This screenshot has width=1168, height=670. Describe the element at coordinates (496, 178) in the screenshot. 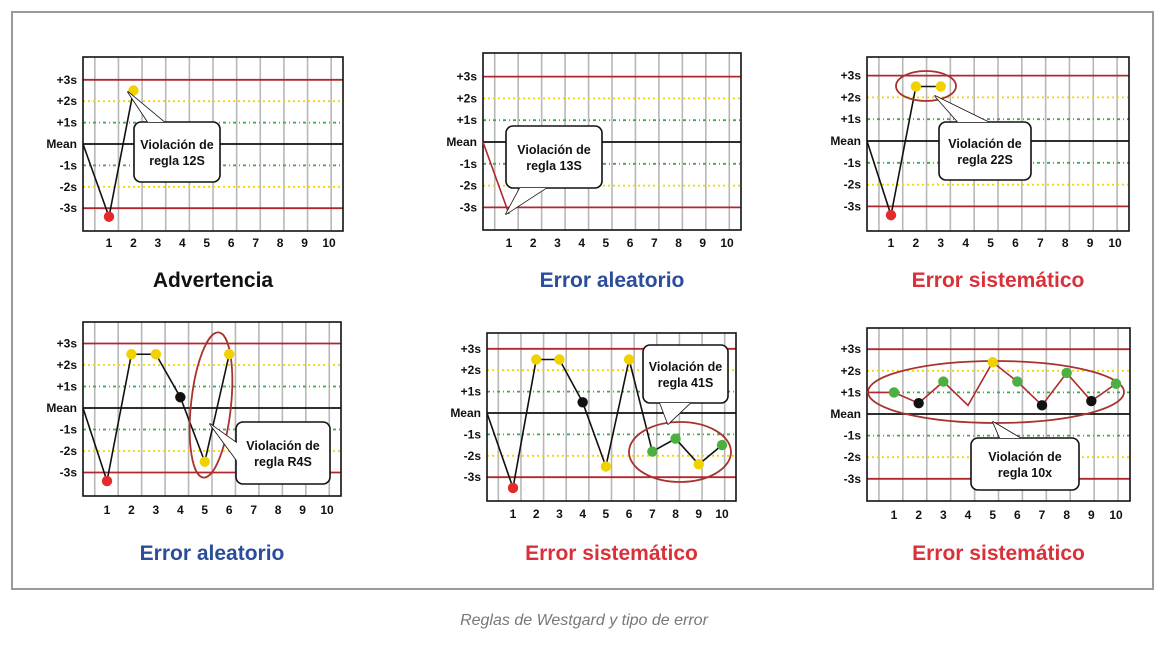

I see `data-line` at that location.